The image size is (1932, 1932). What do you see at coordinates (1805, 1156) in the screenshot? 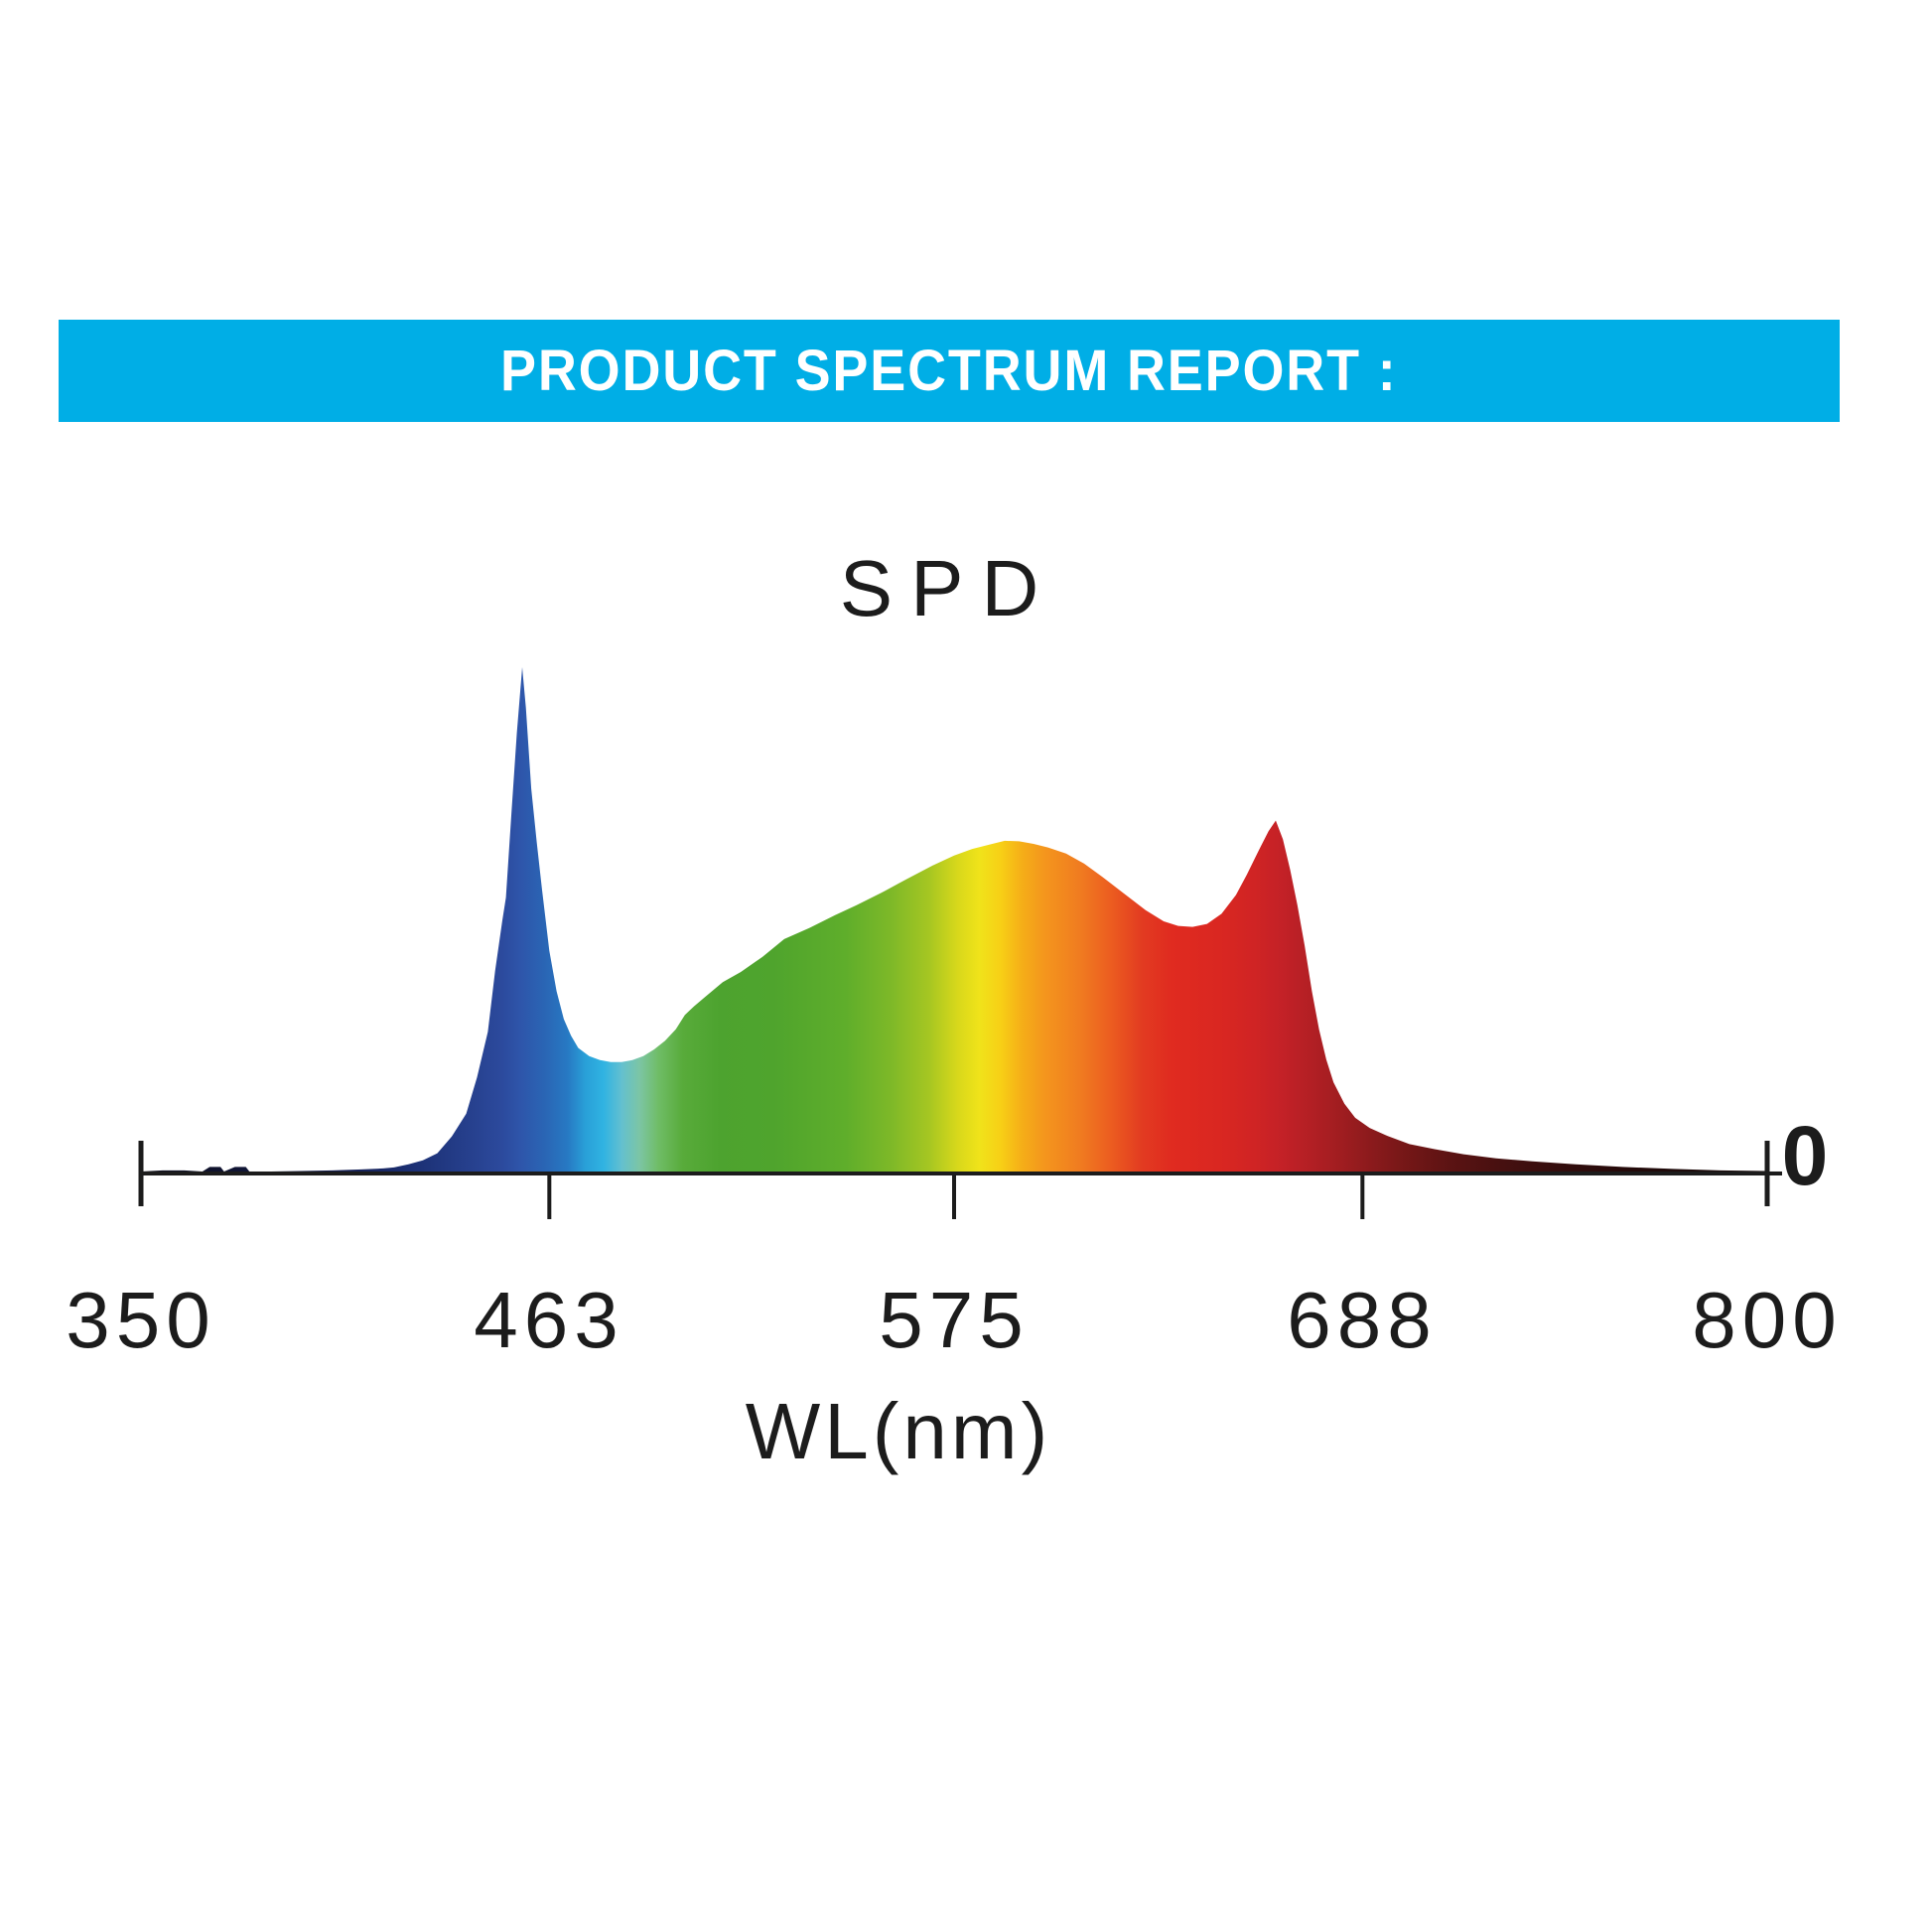
I see `y-axis-zero-label: 0` at bounding box center [1805, 1156].